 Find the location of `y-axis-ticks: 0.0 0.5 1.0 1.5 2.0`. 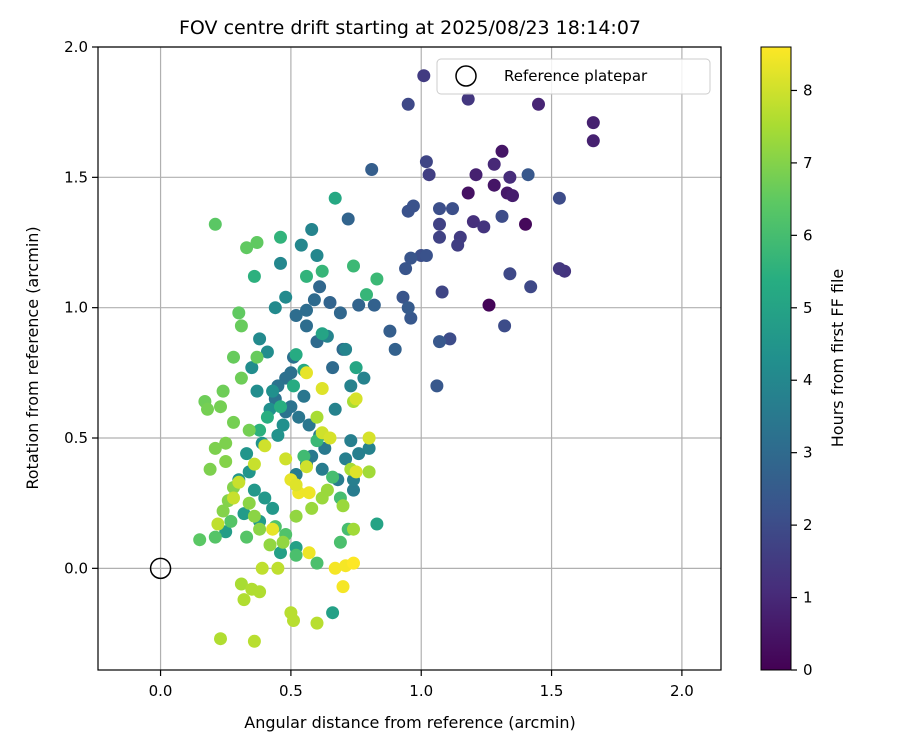

y-axis-ticks: 0.0 0.5 1.0 1.5 2.0 is located at coordinates (81, 307).